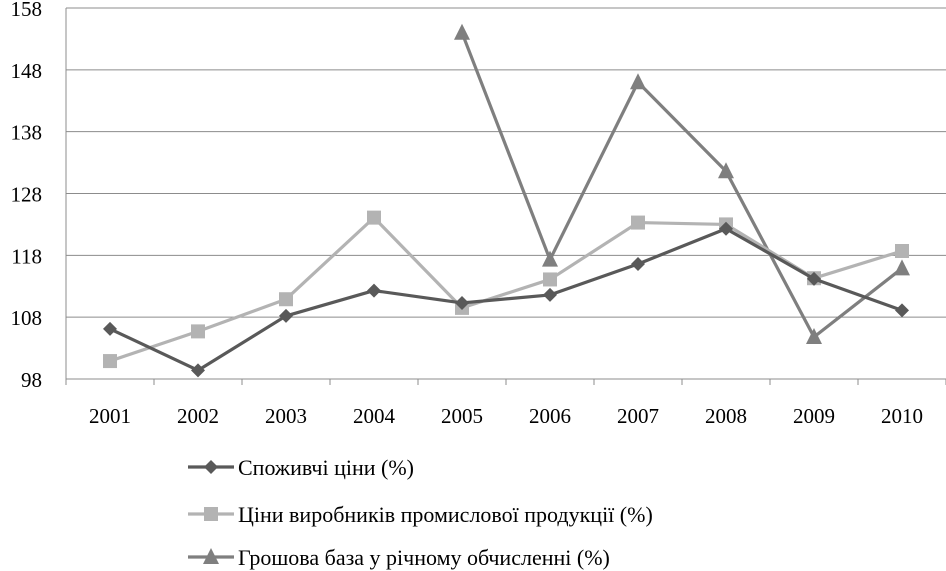 The image size is (946, 571). Describe the element at coordinates (27, 10) in the screenshot. I see `y-tick-label: 158` at that location.